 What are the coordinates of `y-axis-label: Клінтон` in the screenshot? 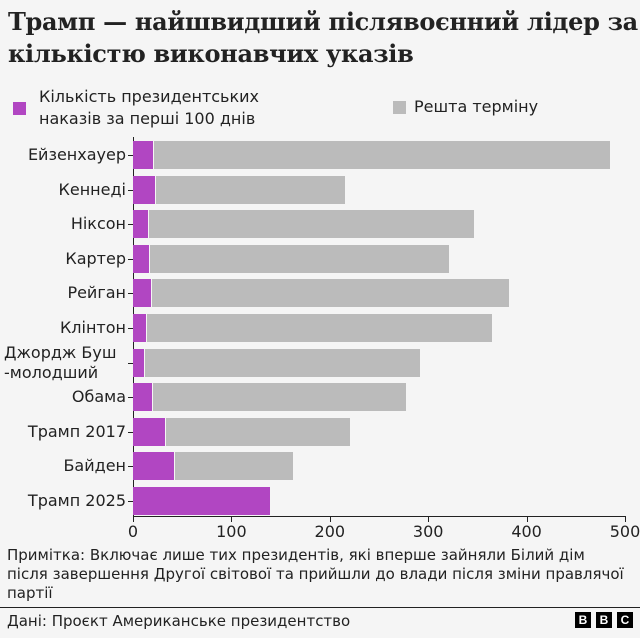 It's located at (92, 327).